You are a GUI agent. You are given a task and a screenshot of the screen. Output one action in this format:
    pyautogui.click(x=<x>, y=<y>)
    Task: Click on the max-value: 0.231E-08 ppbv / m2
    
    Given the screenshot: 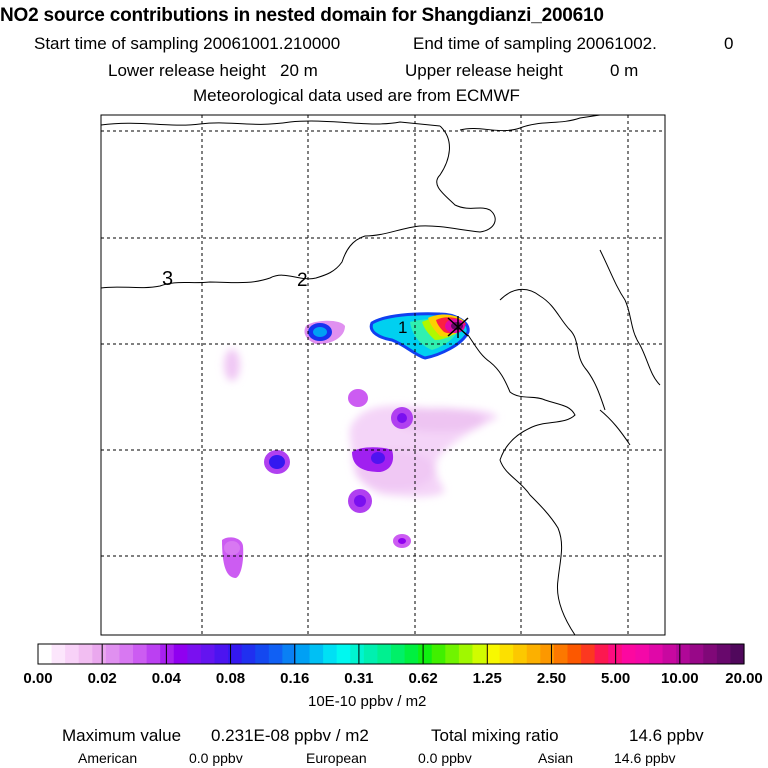 What is the action you would take?
    pyautogui.click(x=290, y=735)
    